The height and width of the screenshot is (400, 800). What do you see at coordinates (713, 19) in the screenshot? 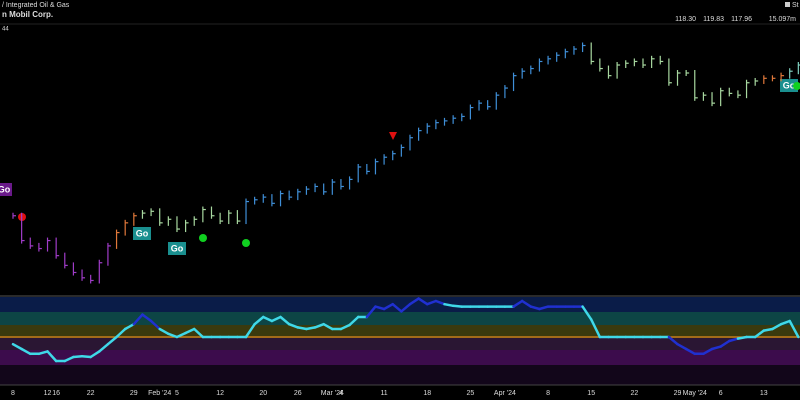
I see `quote-high: 119.83` at bounding box center [713, 19].